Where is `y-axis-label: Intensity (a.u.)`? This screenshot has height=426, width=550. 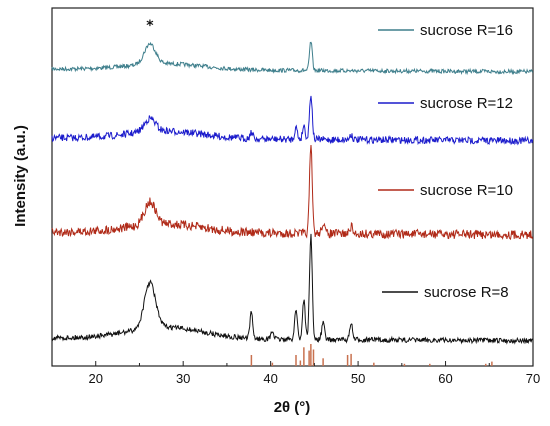
y-axis-label: Intensity (a.u.) is located at coordinates (20, 176).